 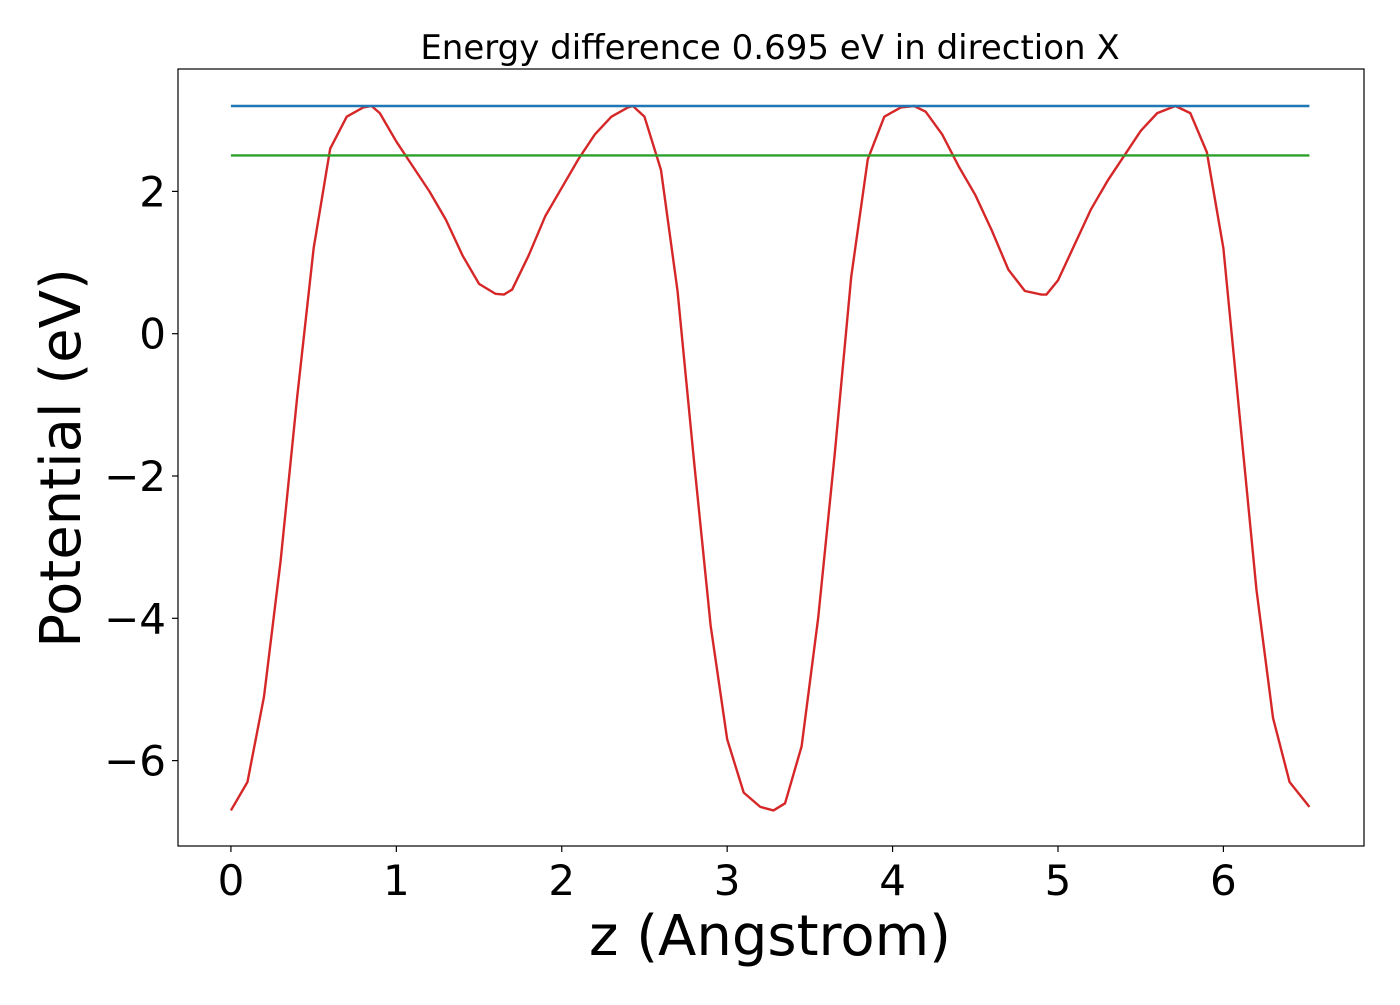 I want to click on y-axis: −6 −4 −2 0 2, so click(x=141, y=476).